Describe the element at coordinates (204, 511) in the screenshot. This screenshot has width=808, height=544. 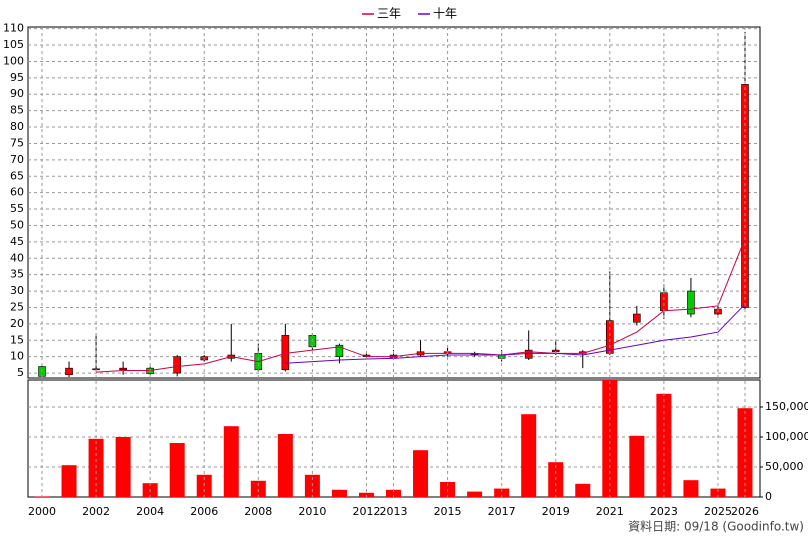
I see `x-tick-label: 2006` at that location.